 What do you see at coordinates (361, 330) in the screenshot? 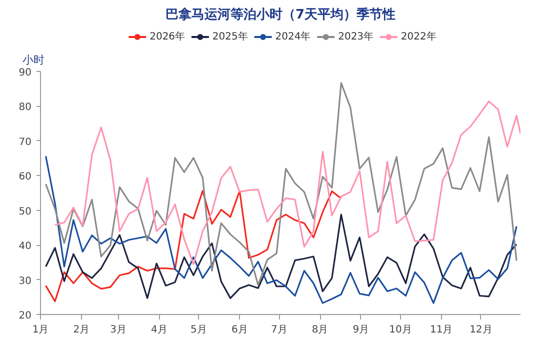
I see `x-tick-label: 9月` at bounding box center [361, 330].